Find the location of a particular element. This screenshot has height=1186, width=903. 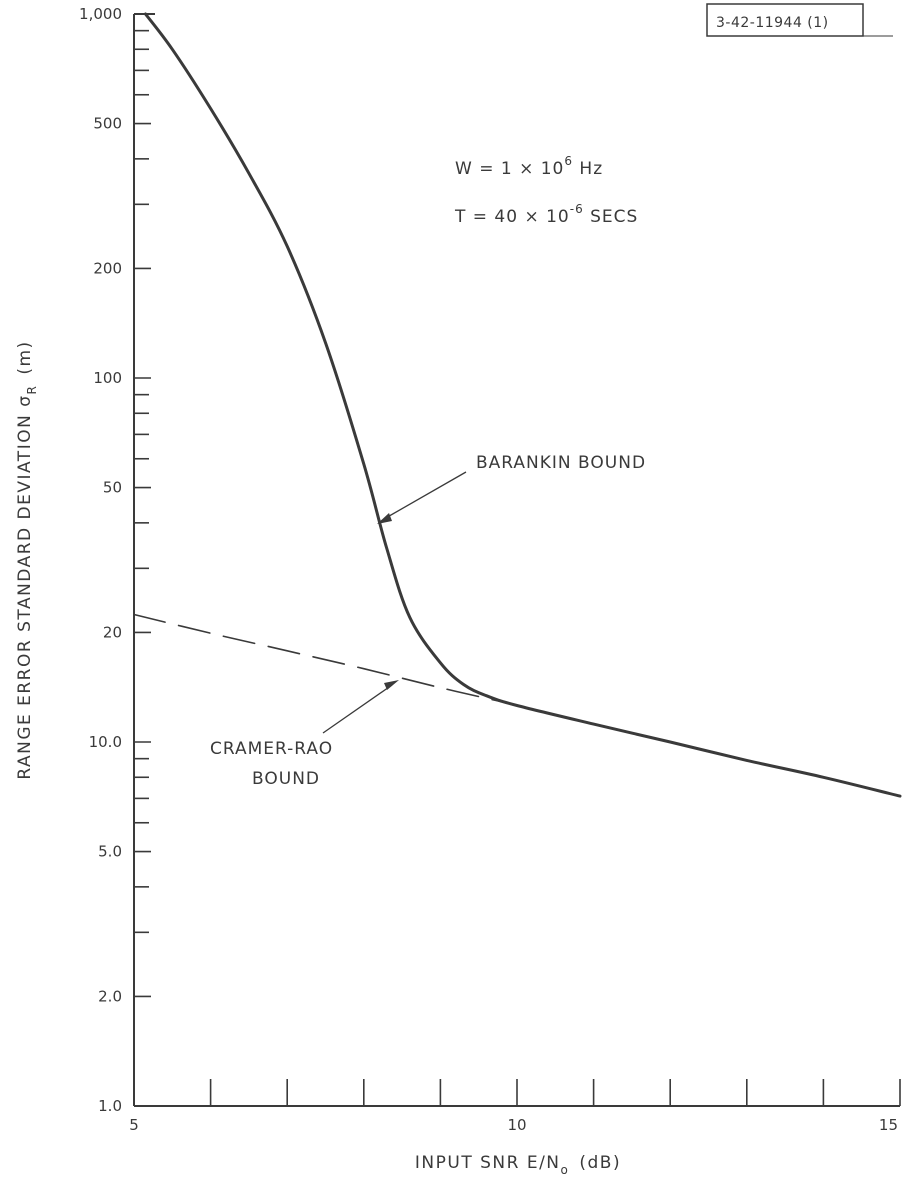

param-t-label: T = 40 × 10-6 SECS is located at coordinates (546, 214).